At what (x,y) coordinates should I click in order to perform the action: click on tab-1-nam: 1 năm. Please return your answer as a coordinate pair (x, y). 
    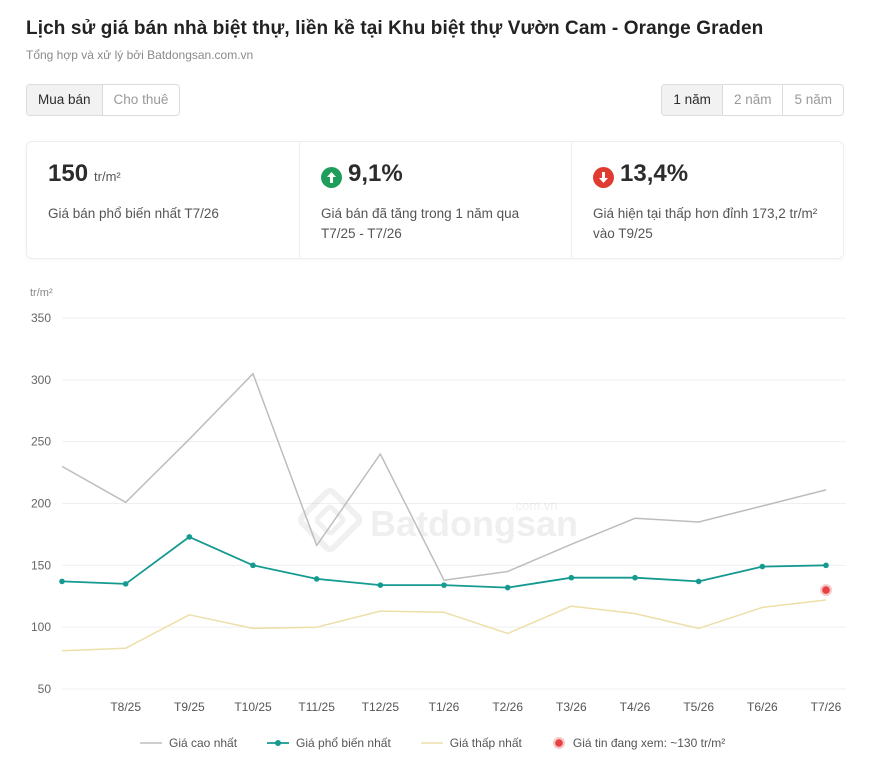
    Looking at the image, I should click on (692, 100).